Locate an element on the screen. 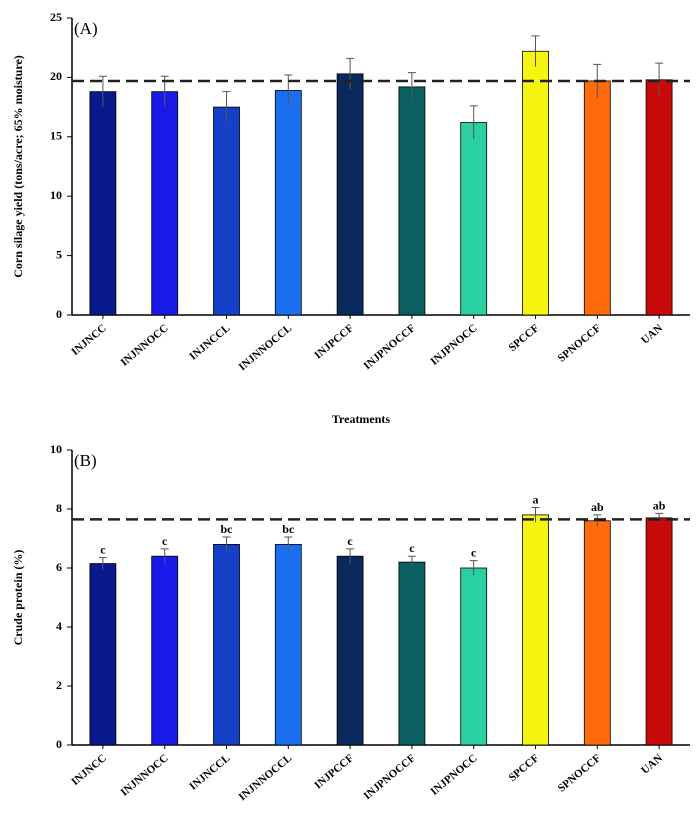 This screenshot has height=835, width=697. significance-letter: a is located at coordinates (536, 500).